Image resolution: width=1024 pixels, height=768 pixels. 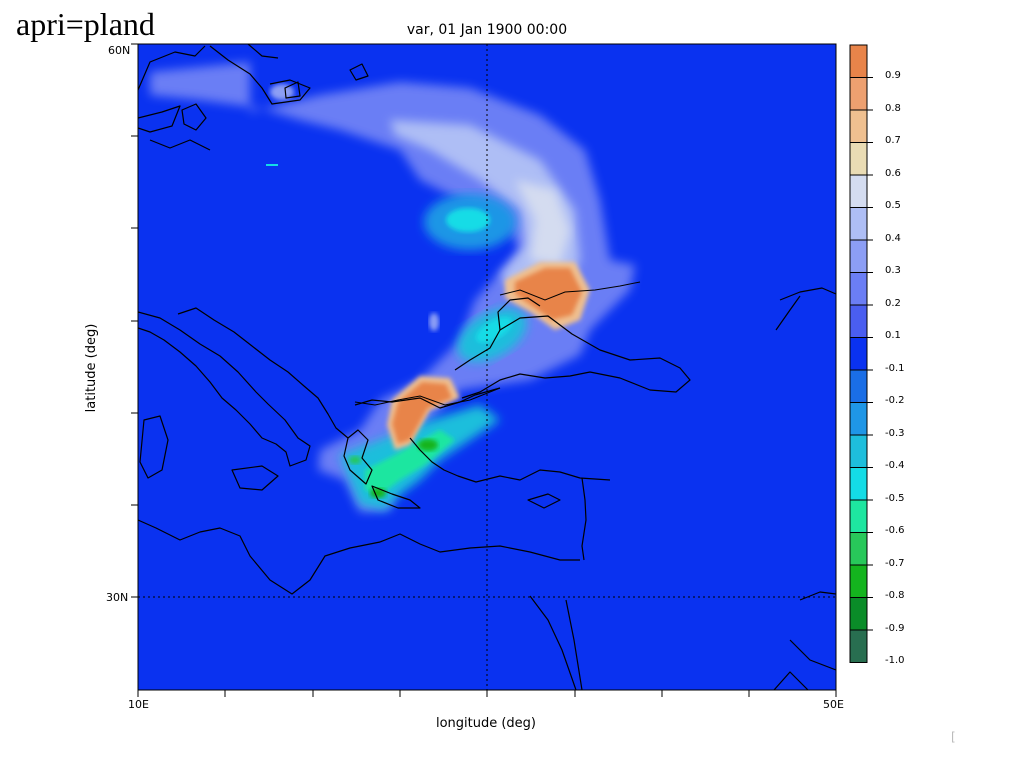 What do you see at coordinates (117, 597) in the screenshot?
I see `lat-tick-30n: 30N` at bounding box center [117, 597].